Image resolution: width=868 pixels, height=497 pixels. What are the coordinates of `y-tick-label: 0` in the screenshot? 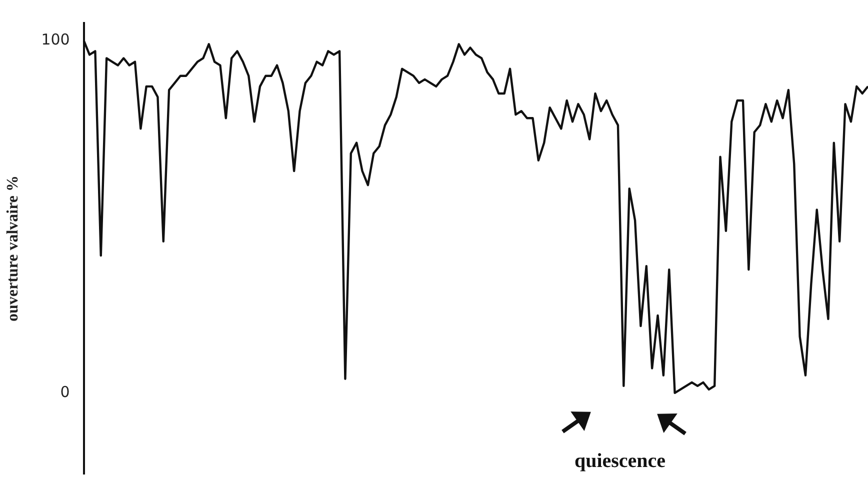 It's located at (65, 391).